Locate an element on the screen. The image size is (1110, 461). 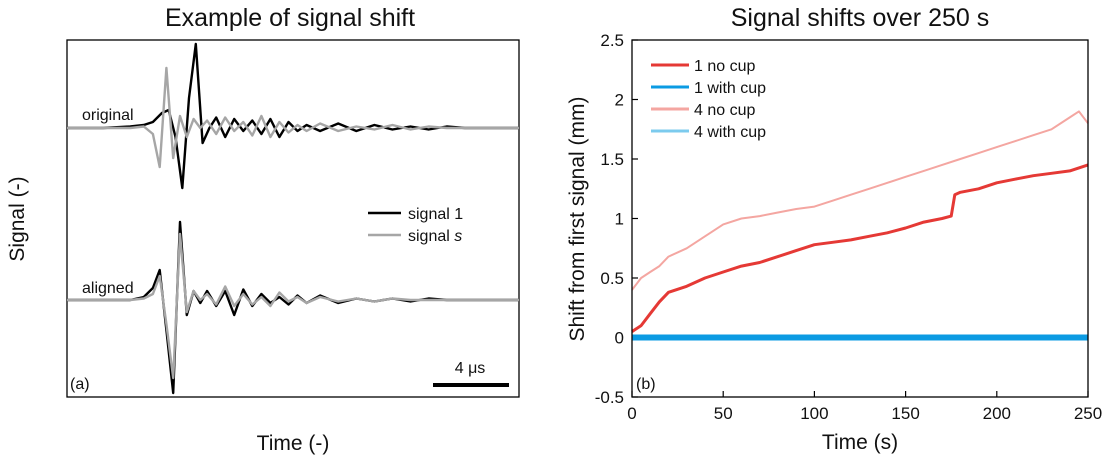
panel-a-title: Example of signal shift is located at coordinates (290, 18).